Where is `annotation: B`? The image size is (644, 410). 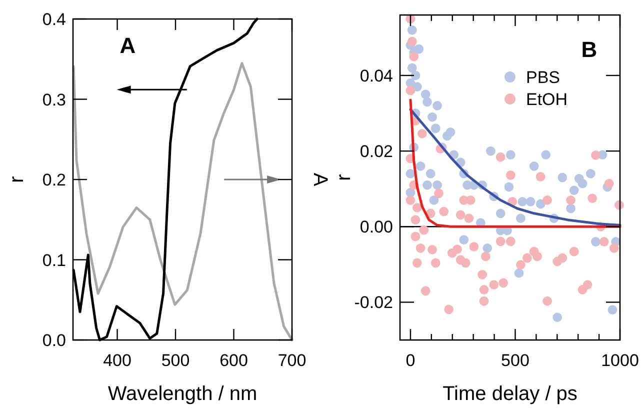
annotation: B is located at coordinates (589, 49).